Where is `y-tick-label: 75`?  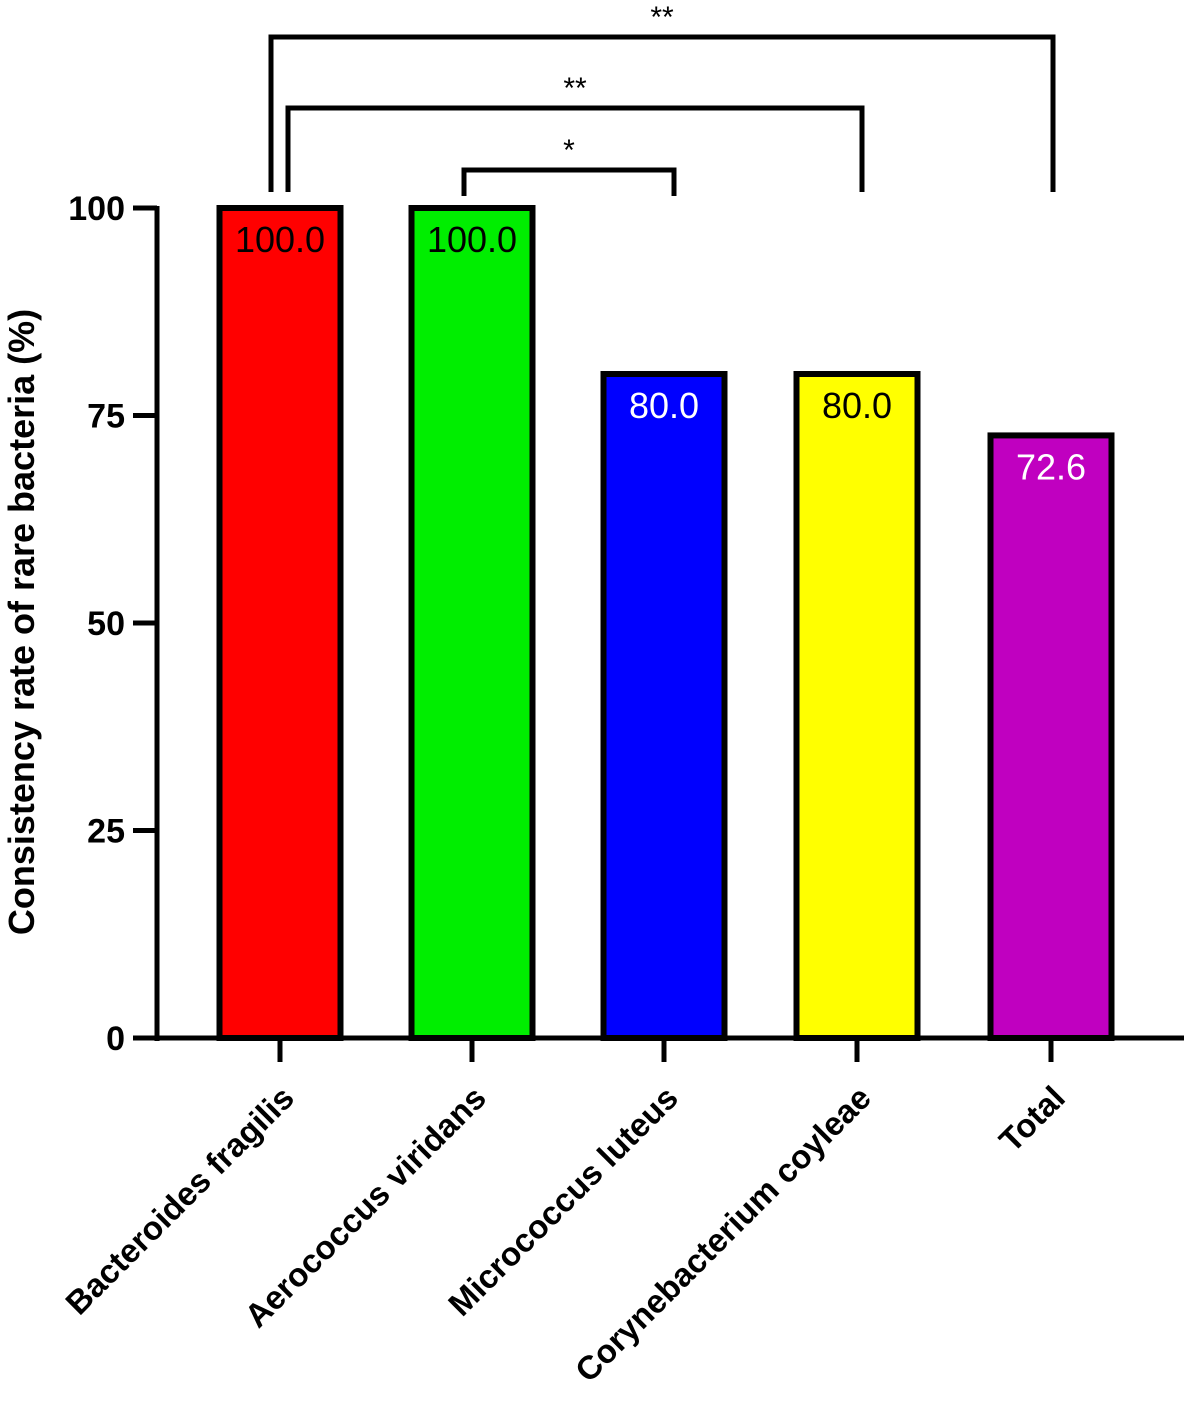 y-tick-label: 75 is located at coordinates (106, 417).